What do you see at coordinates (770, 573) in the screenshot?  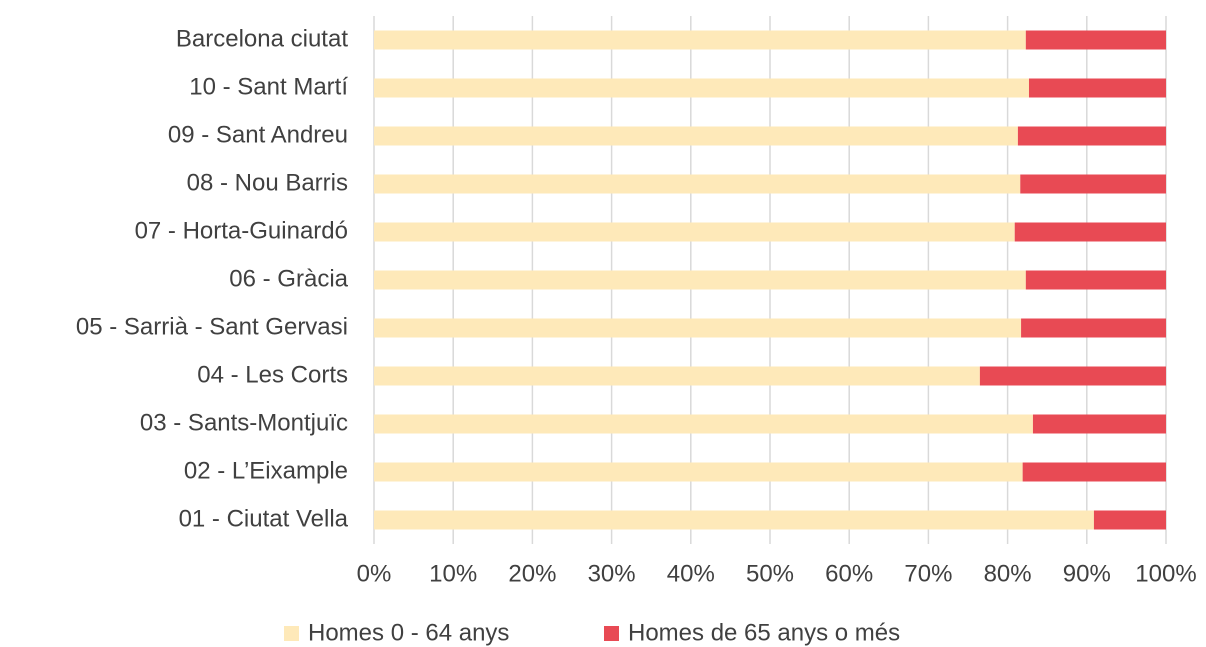 I see `x-tick-label: 50%` at bounding box center [770, 573].